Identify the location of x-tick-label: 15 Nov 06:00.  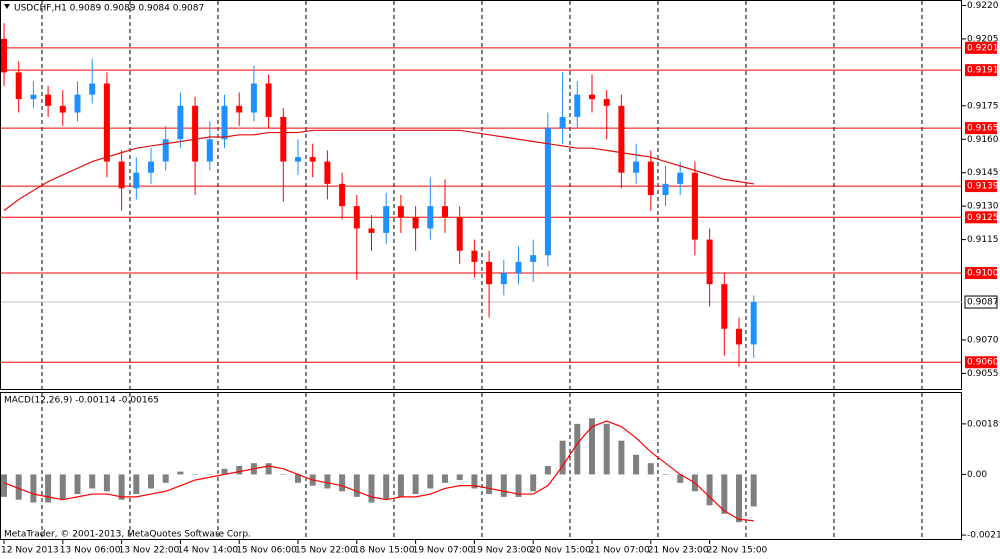
(266, 551).